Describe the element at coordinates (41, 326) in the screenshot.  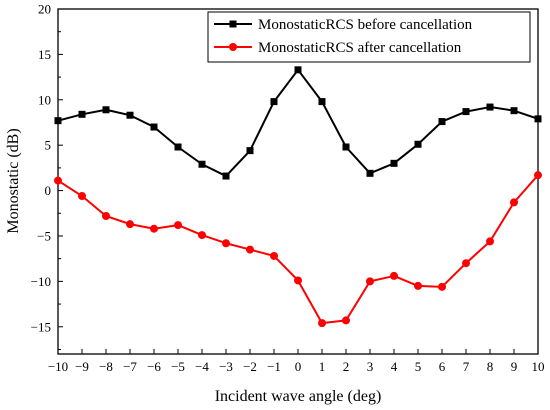
I see `y-tick-label: −15` at that location.